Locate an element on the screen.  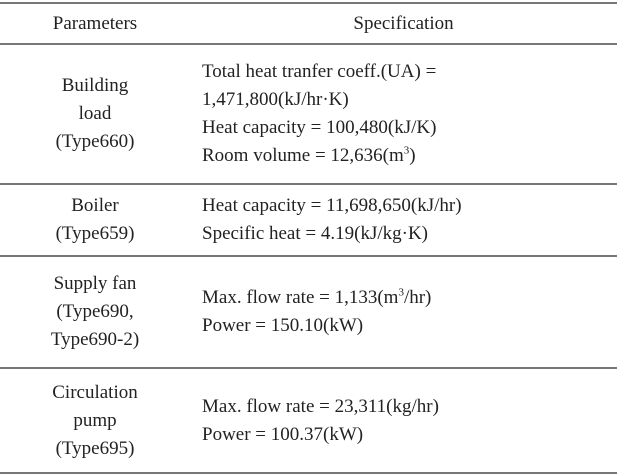
text-line: Boiler is located at coordinates (95, 205).